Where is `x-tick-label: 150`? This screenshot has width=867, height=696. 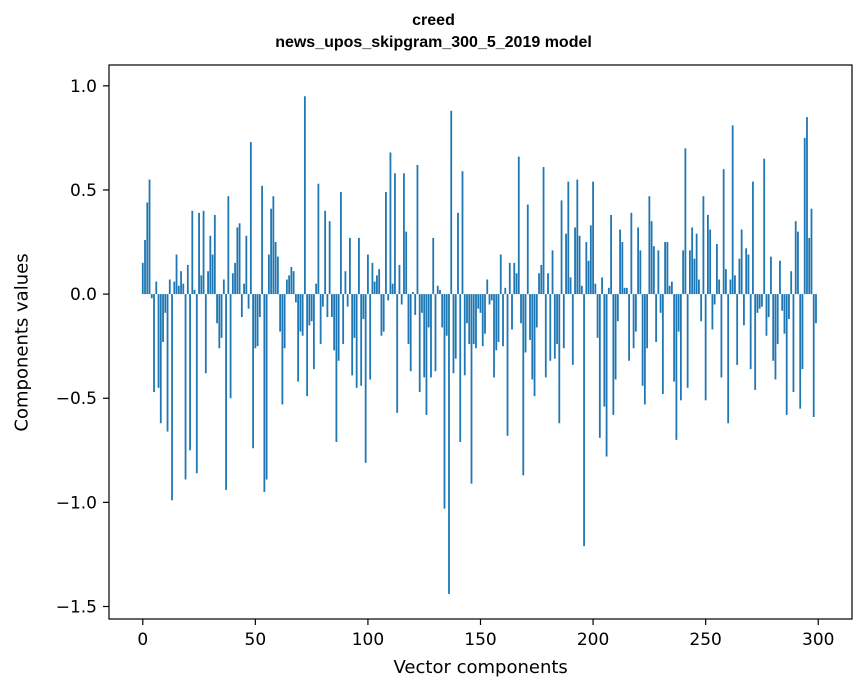 x-tick-label: 150 is located at coordinates (480, 640).